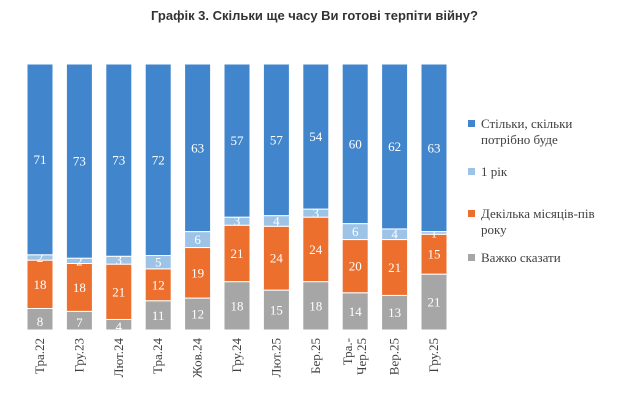 The width and height of the screenshot is (629, 412). What do you see at coordinates (158, 315) in the screenshot?
I see `data-label: 11` at bounding box center [158, 315].